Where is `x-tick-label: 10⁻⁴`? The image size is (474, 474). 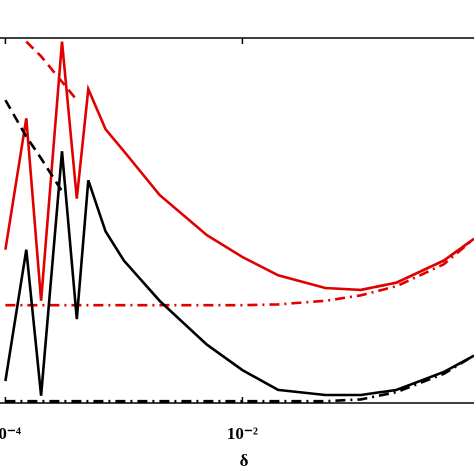 x-tick-label: 10⁻⁴ is located at coordinates (10, 433).